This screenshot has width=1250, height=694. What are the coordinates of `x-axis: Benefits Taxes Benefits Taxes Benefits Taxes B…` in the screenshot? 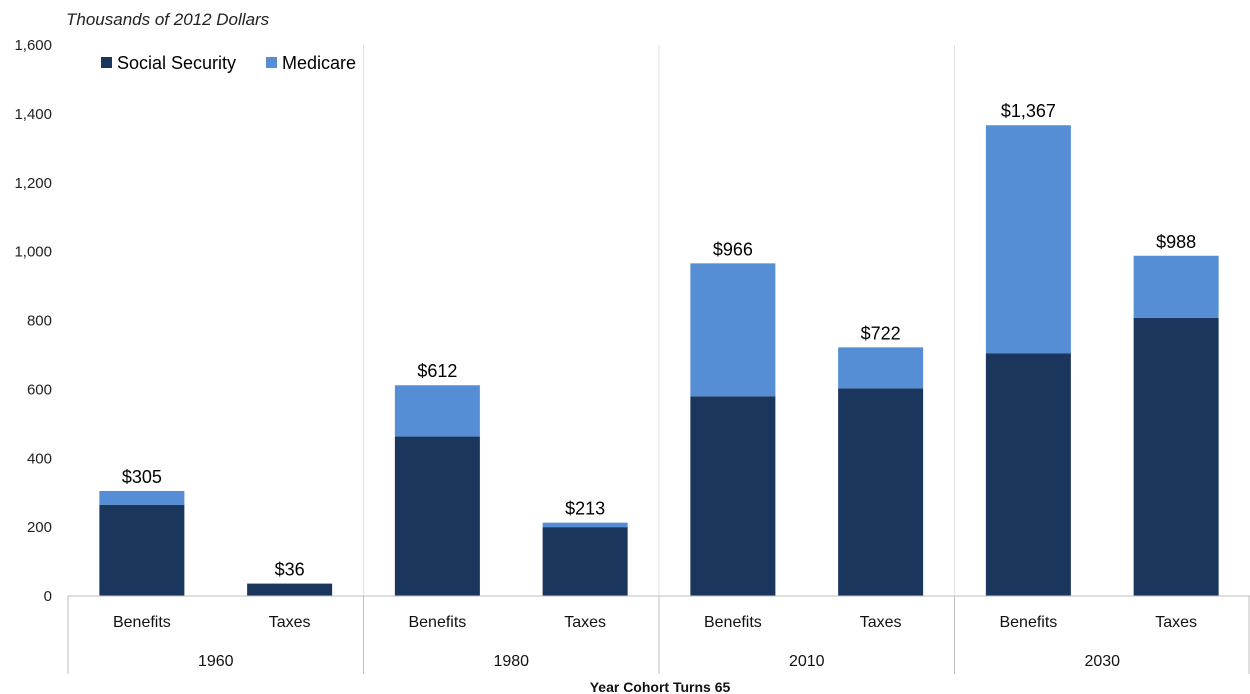 It's located at (658, 634).